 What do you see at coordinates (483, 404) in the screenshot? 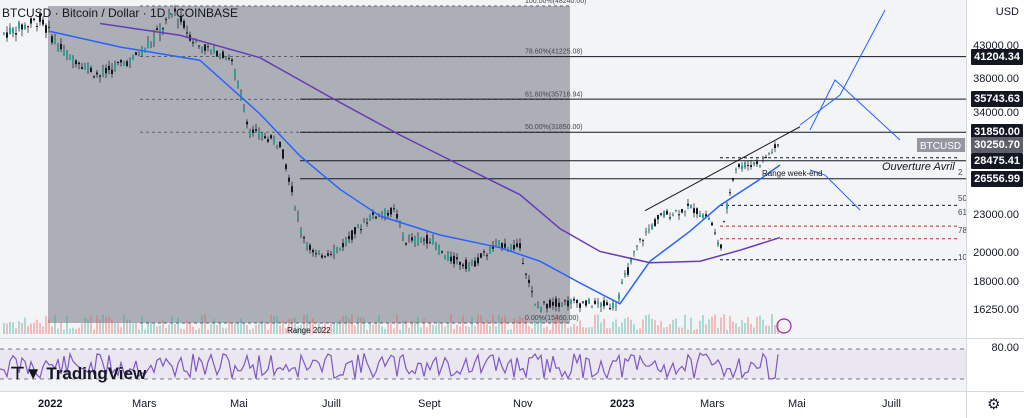
I see `time-axis: 2022 Mars Mai Juill Sept Nov 2023 Mars Mai Juill` at bounding box center [483, 404].